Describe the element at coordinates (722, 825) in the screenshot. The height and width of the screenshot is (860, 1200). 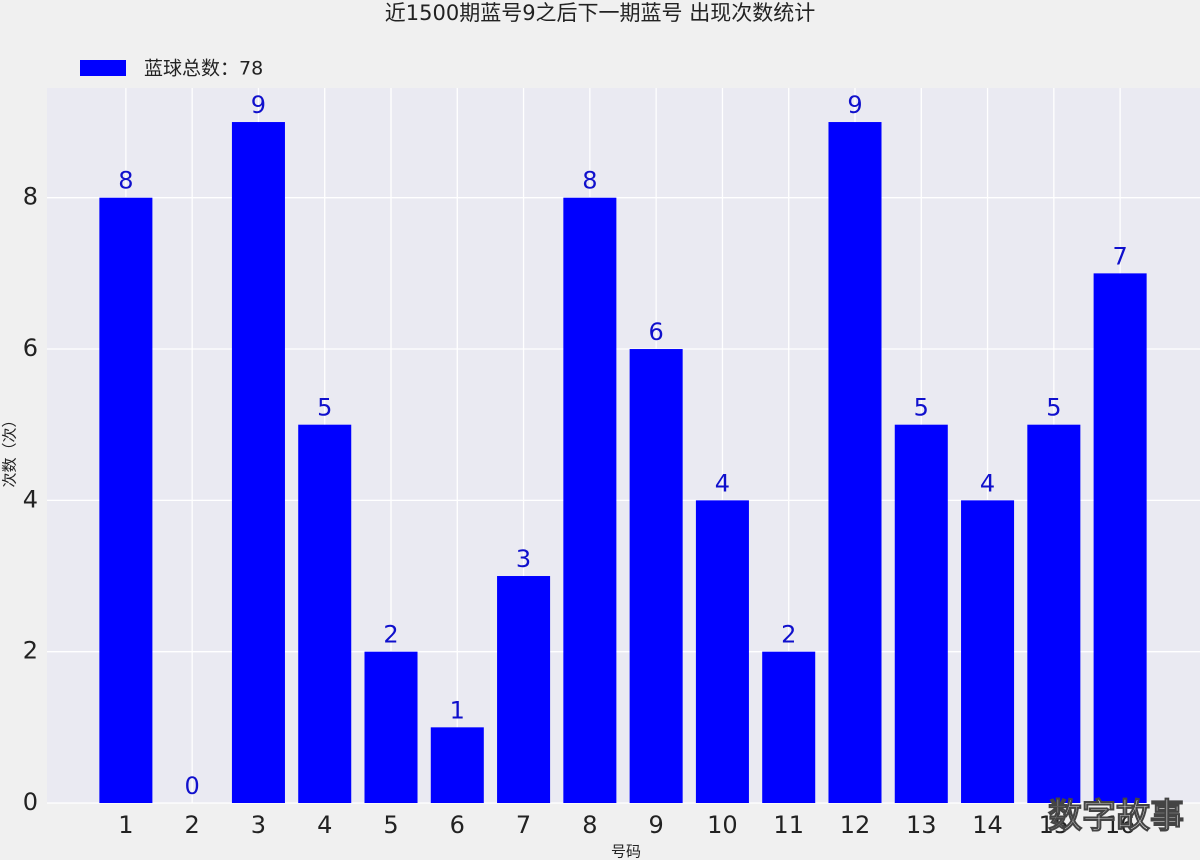
I see `x-tick-label: 10` at that location.